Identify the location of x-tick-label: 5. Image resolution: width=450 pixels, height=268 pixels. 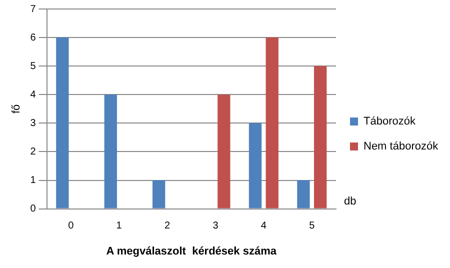
(312, 226).